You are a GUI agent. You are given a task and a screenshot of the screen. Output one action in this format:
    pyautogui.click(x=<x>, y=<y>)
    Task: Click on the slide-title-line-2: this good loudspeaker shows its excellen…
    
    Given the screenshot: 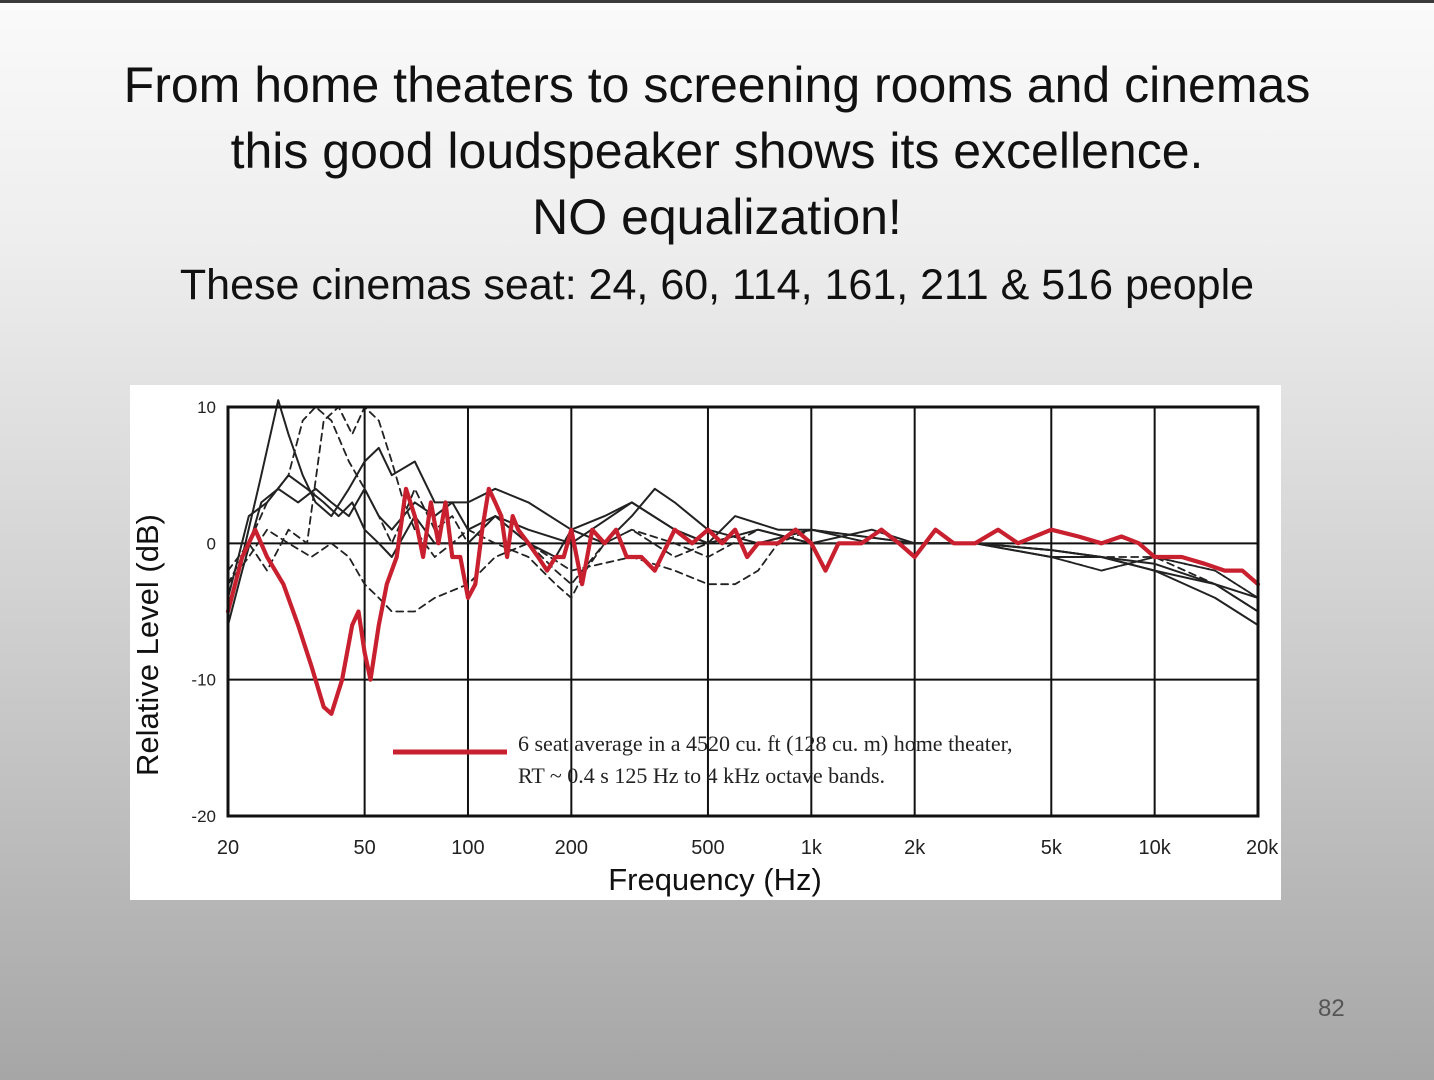 What is the action you would take?
    pyautogui.click(x=717, y=151)
    